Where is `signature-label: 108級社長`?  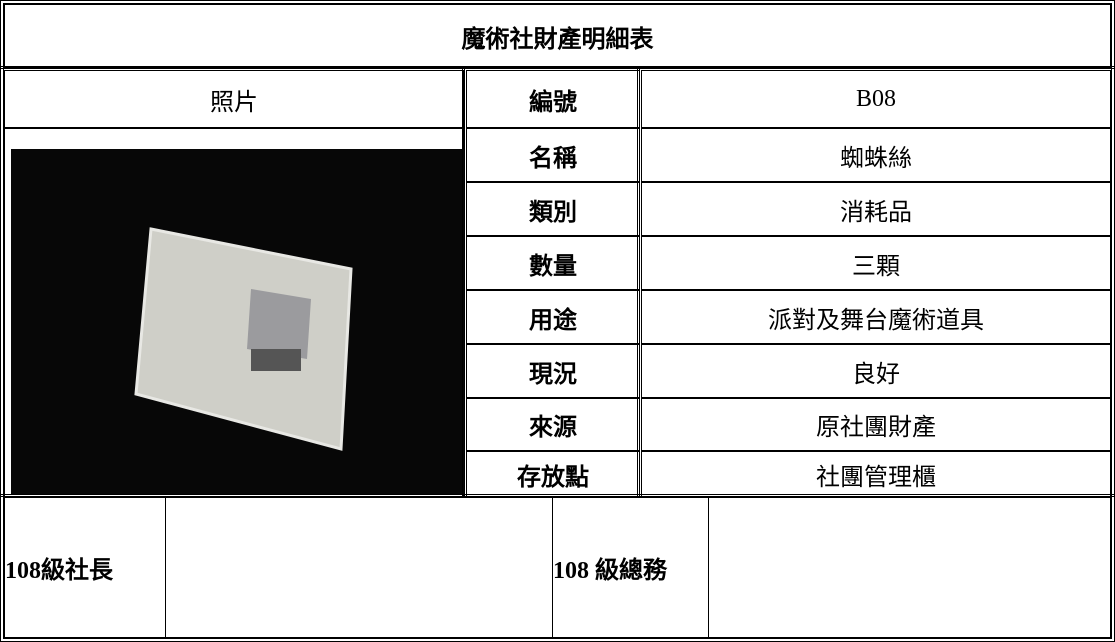 signature-label: 108級社長 is located at coordinates (85, 567).